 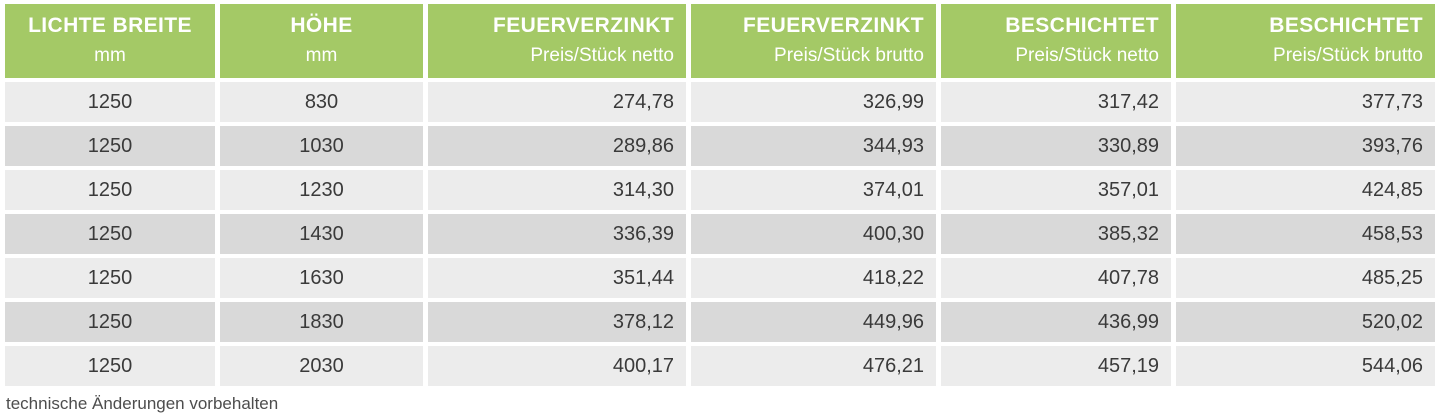 I want to click on table-row: 1250 1430 336,39 400,30 385,32 458,53, so click(x=720, y=234).